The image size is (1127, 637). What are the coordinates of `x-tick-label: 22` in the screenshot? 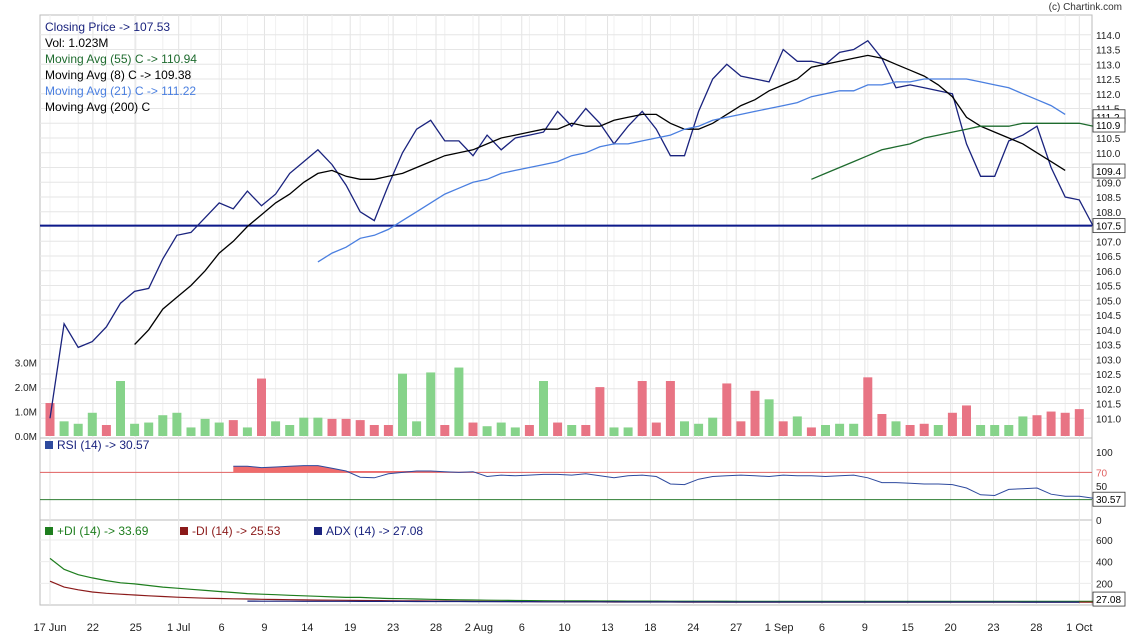 It's located at (93, 628).